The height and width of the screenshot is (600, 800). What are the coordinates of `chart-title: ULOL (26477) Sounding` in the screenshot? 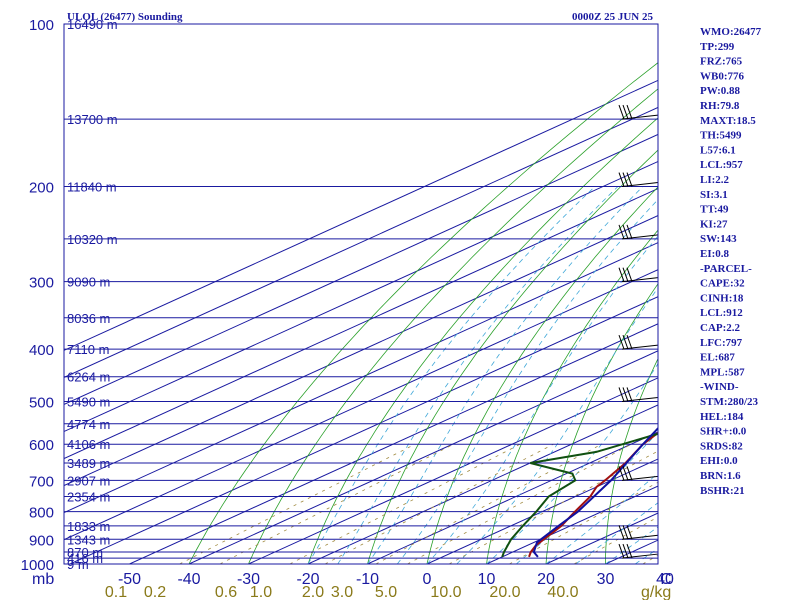 It's located at (125, 17).